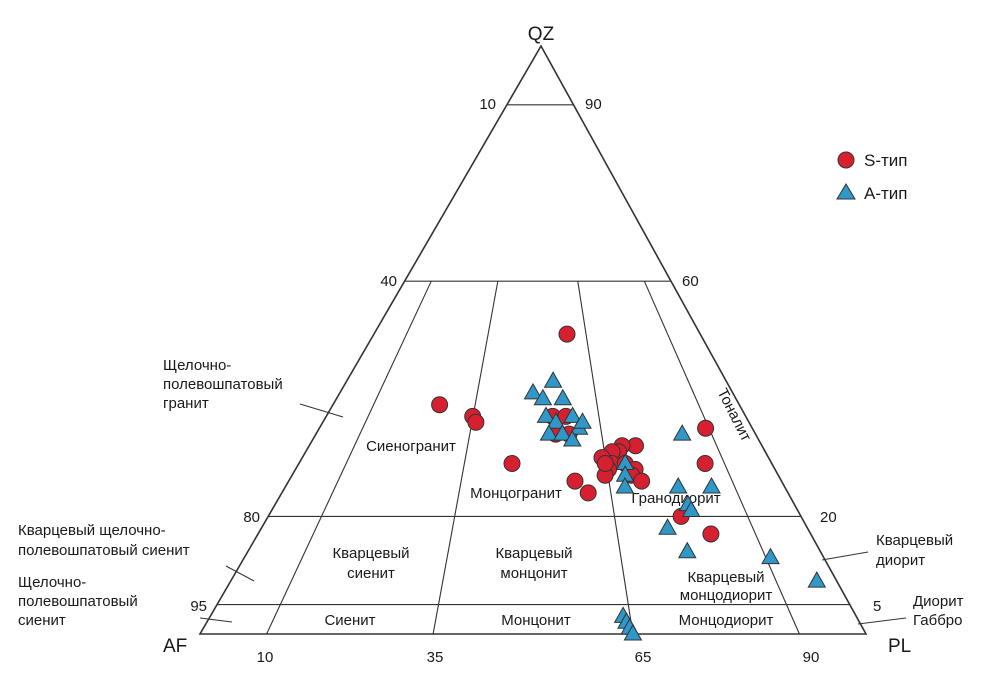 The image size is (1000, 680). What do you see at coordinates (643, 657) in the screenshot?
I see `tick-bottom-65: 65` at bounding box center [643, 657].